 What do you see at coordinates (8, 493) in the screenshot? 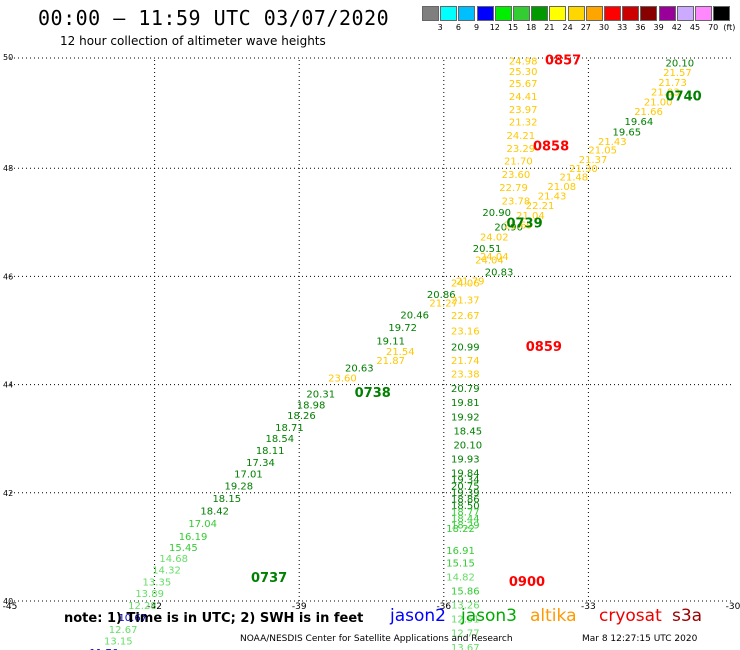
I see `y-tick-label: 42` at bounding box center [8, 493].